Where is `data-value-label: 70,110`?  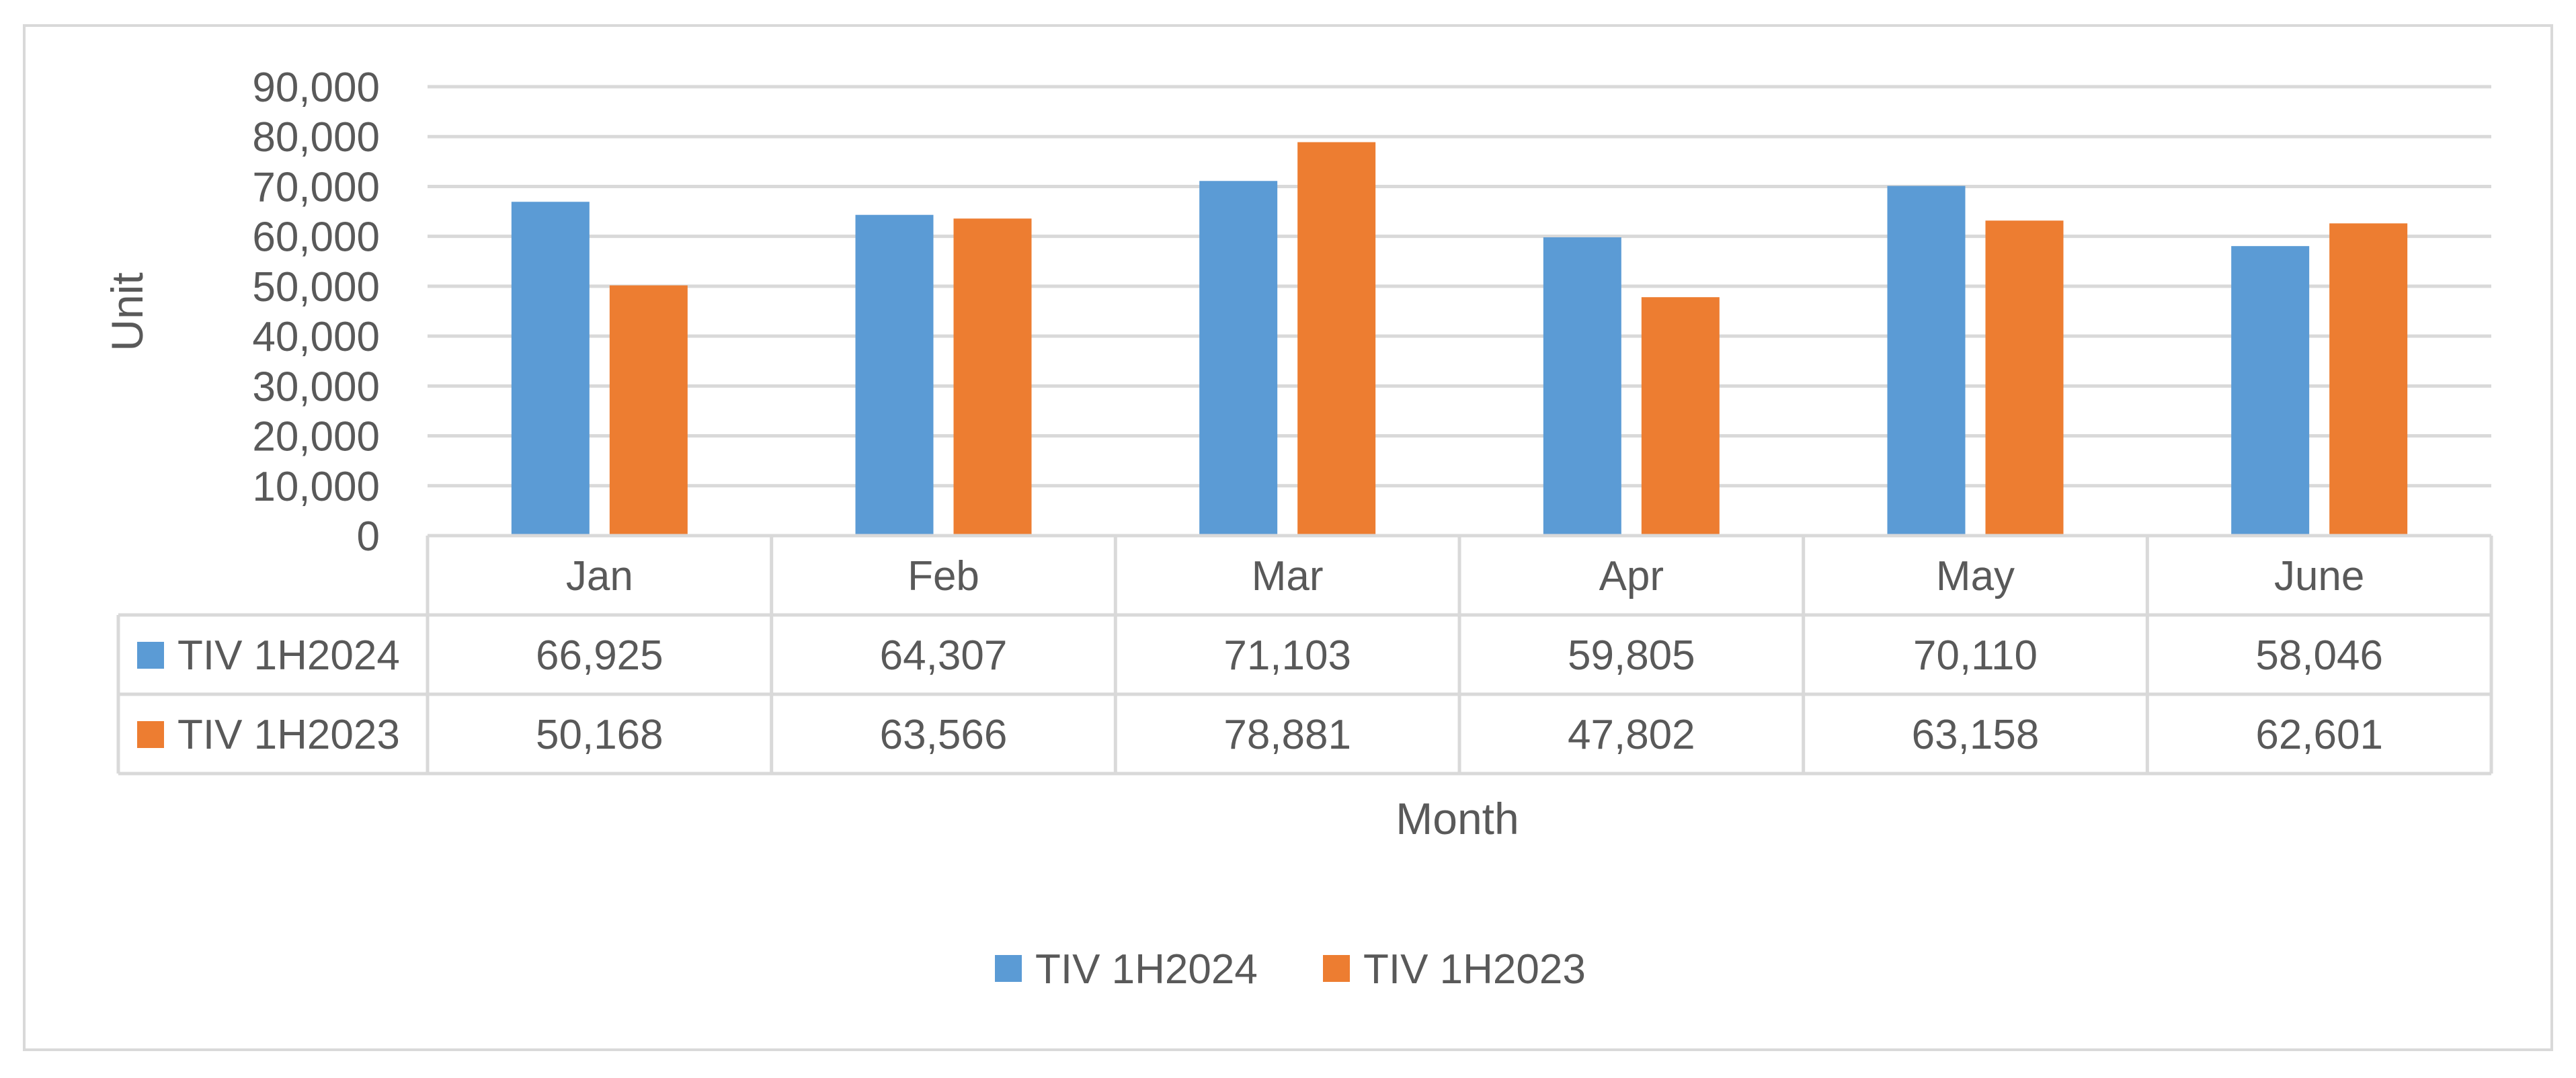 data-value-label: 70,110 is located at coordinates (1975, 656).